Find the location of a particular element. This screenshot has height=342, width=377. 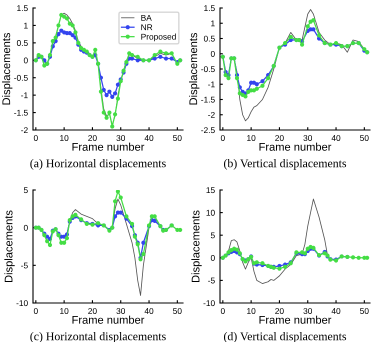

legend-label: BA is located at coordinates (146, 17).